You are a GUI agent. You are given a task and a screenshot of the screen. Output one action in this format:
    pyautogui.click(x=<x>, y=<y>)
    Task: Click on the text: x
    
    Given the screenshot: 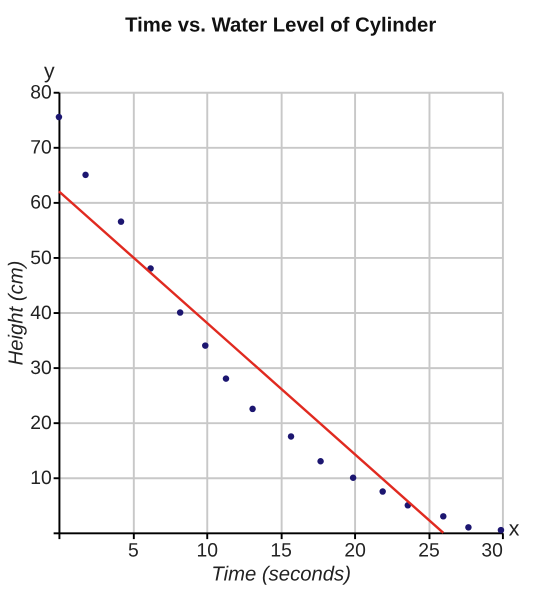 What is the action you would take?
    pyautogui.click(x=514, y=528)
    